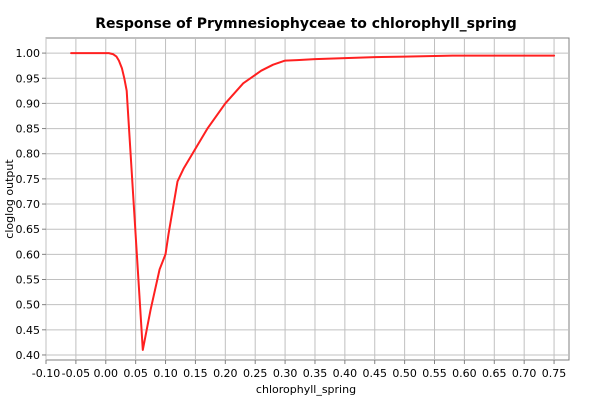 This screenshot has width=600, height=400. What do you see at coordinates (28, 78) in the screenshot?
I see `y-tick-label: 0.95` at bounding box center [28, 78].